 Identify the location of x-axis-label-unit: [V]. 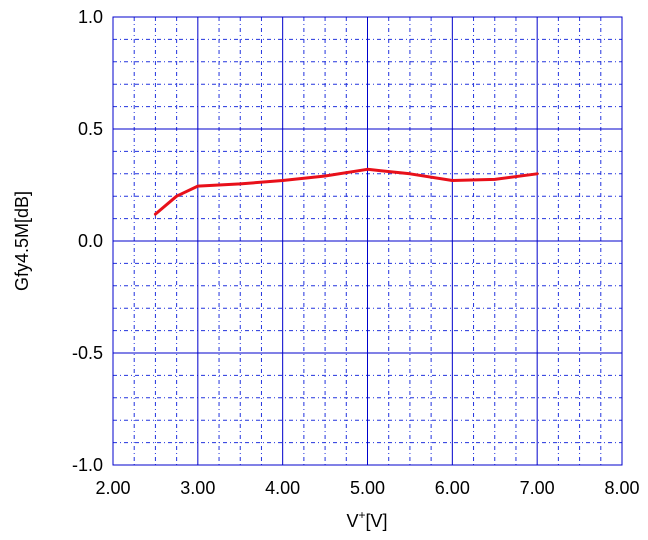
(377, 521).